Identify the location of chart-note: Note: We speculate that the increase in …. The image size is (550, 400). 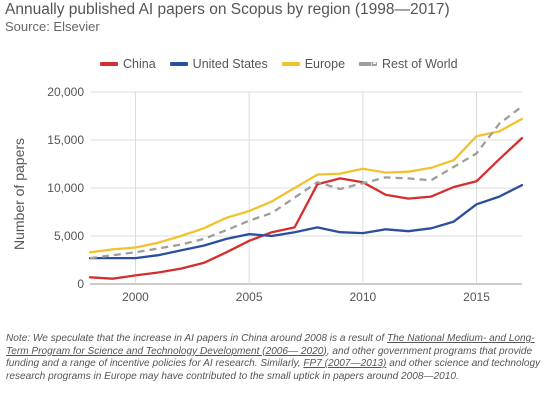
(276, 358).